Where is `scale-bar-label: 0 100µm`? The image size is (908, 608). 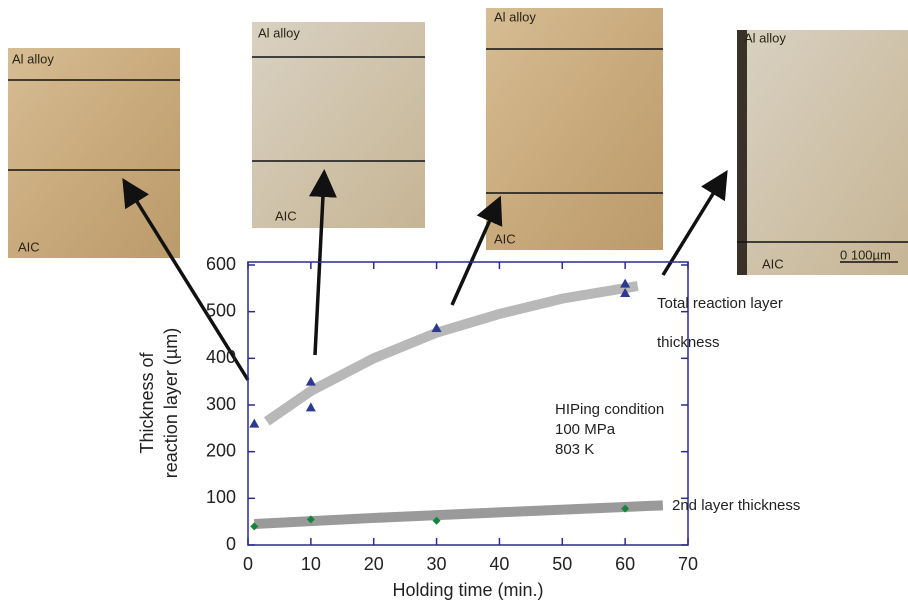 scale-bar-label: 0 100µm is located at coordinates (865, 254).